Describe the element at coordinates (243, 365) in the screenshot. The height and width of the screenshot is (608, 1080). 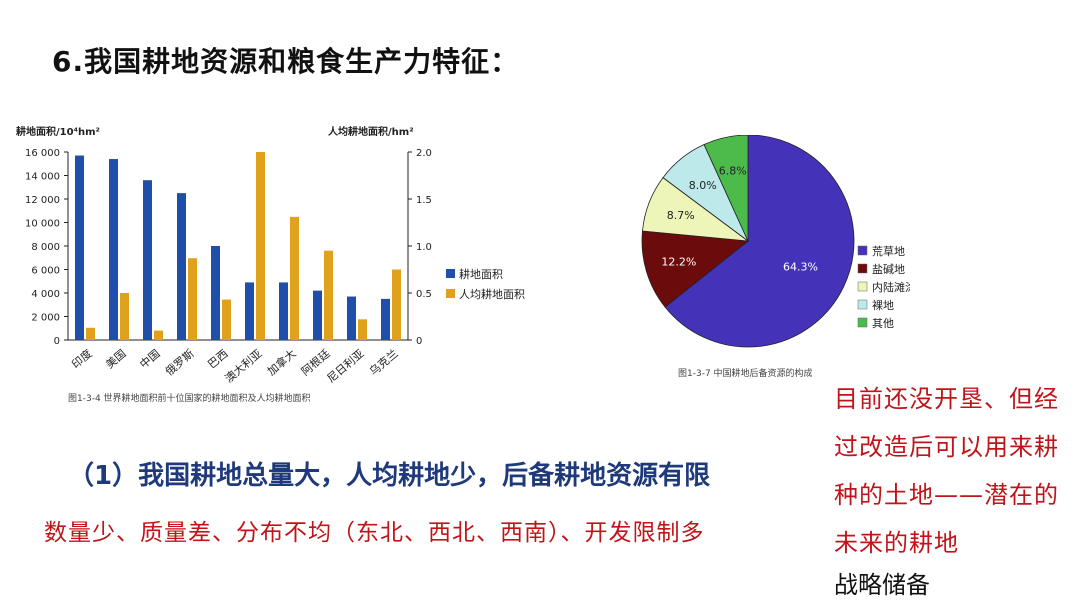
I see `category-label: 澳大利亚` at that location.